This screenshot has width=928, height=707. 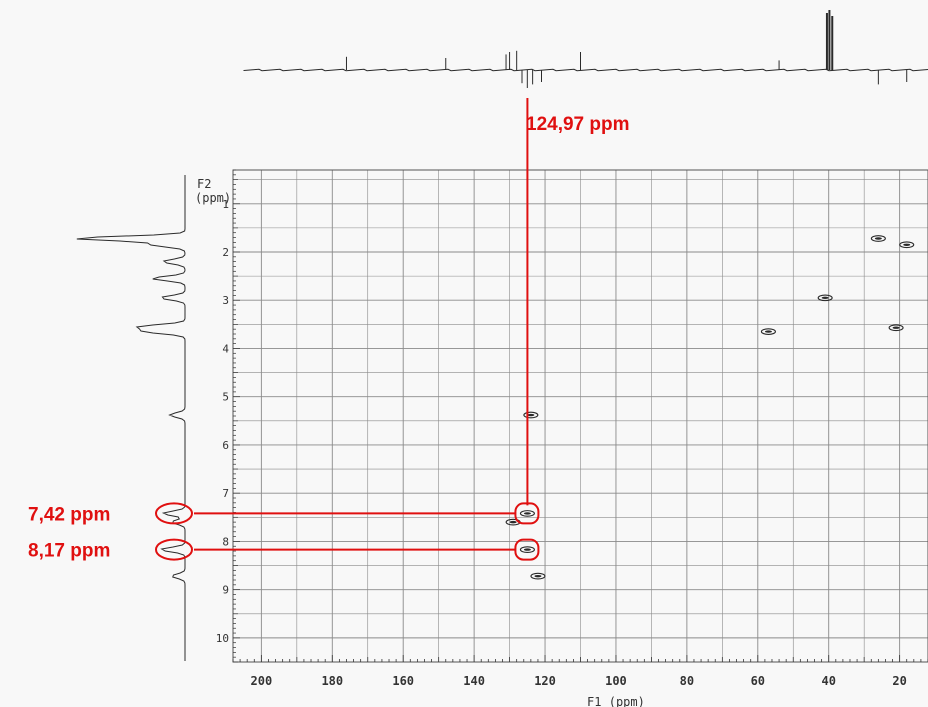 I want to click on y-tick-label: 7, so click(x=225, y=493).